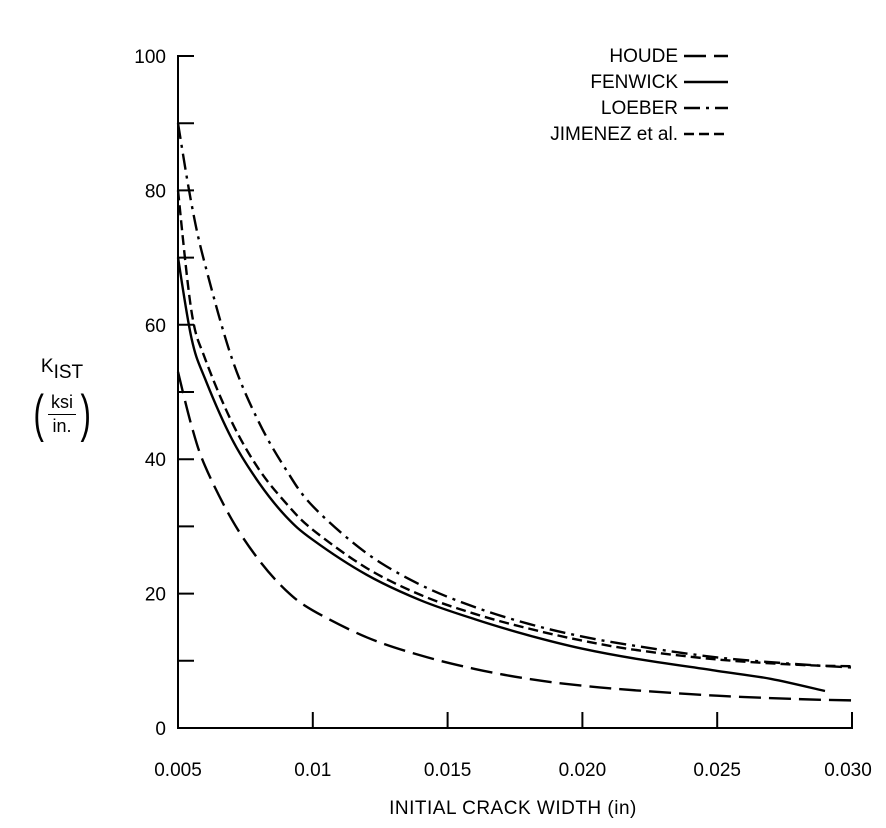 The width and height of the screenshot is (886, 828). Describe the element at coordinates (643, 56) in the screenshot. I see `legend-label-houde: HOUDE` at that location.